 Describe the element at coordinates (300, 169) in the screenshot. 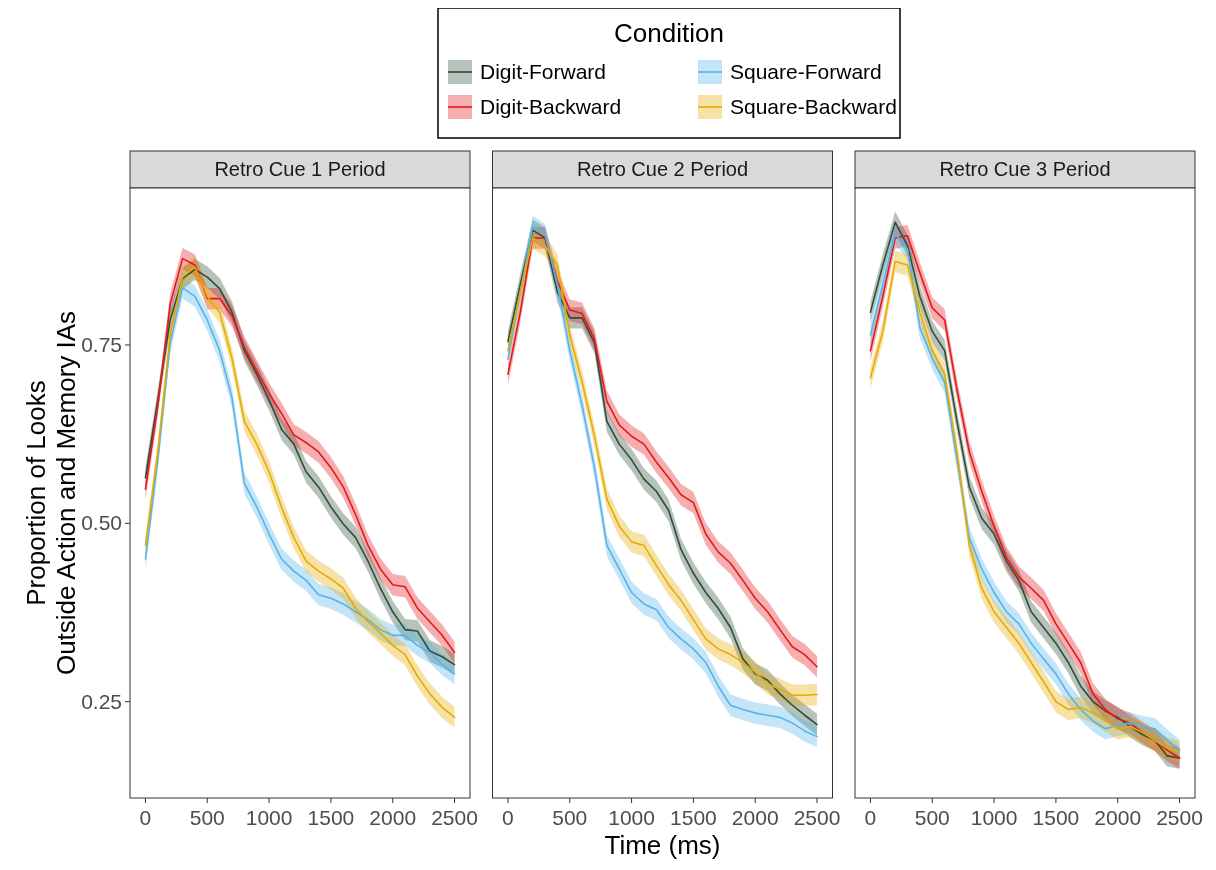

I see `chart-title: Retro Cue 1 Period` at that location.